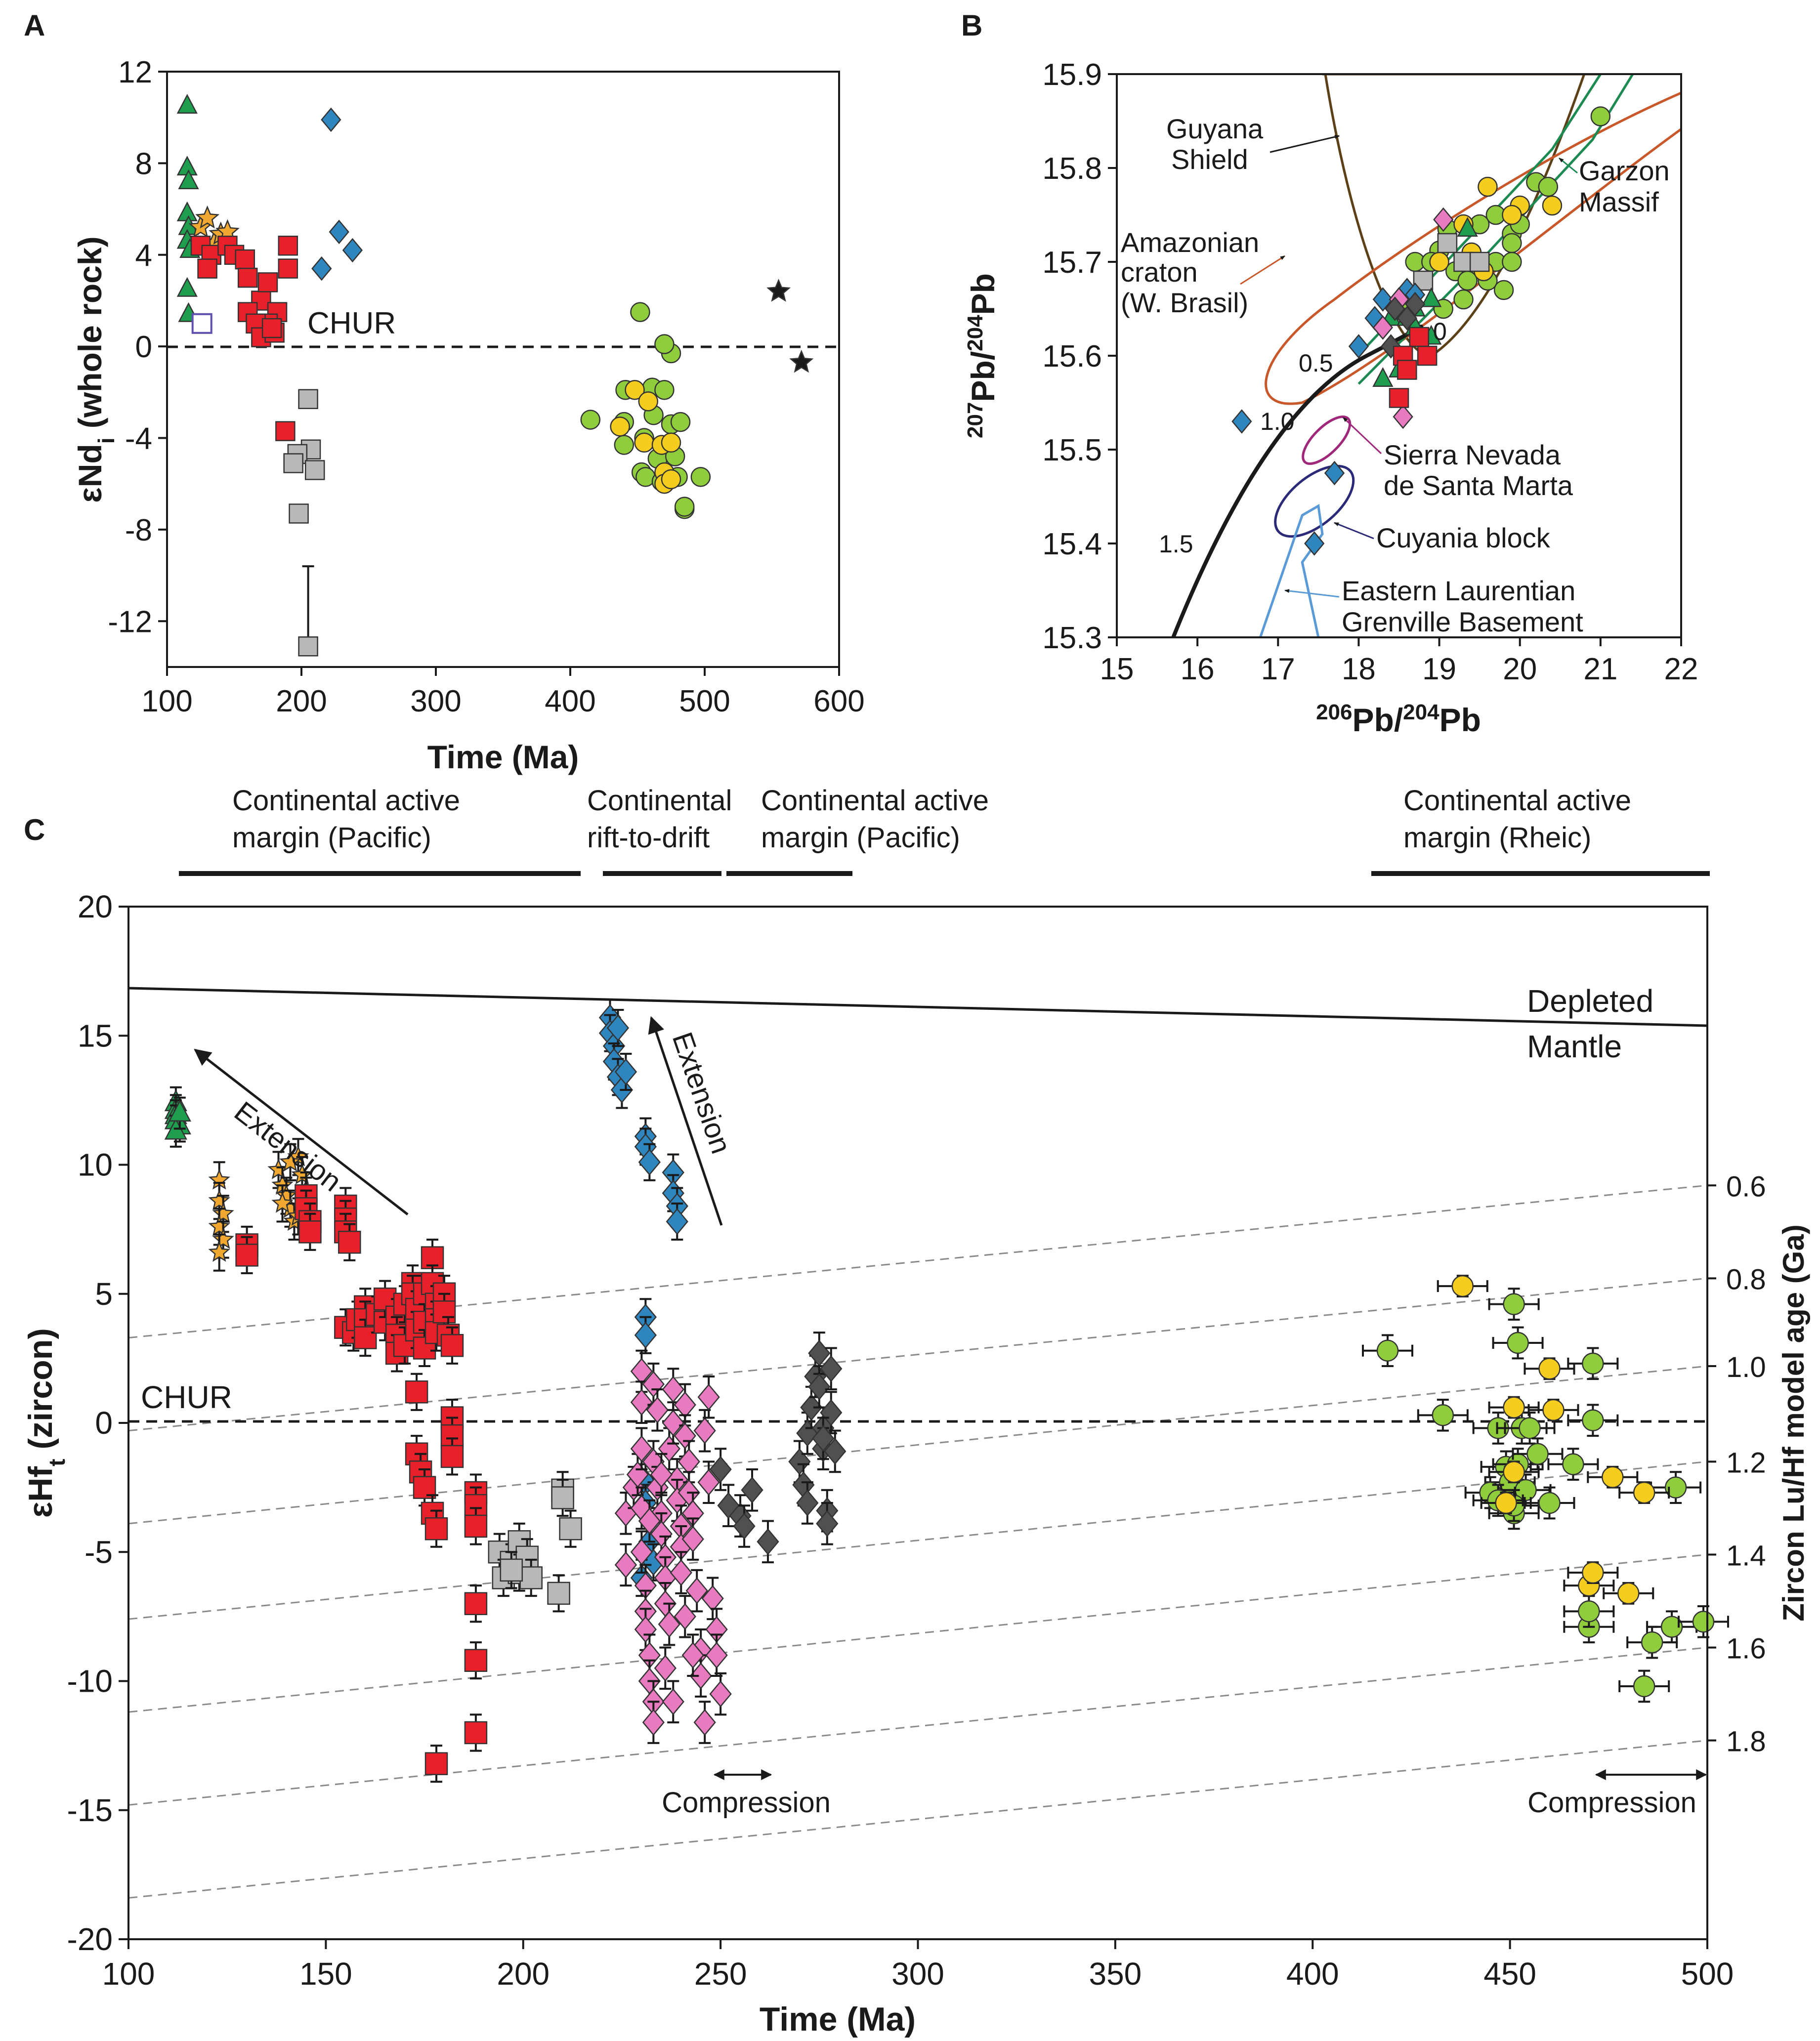 This screenshot has height=2041, width=1820. I want to click on panel-a-points, so click(495, 375).